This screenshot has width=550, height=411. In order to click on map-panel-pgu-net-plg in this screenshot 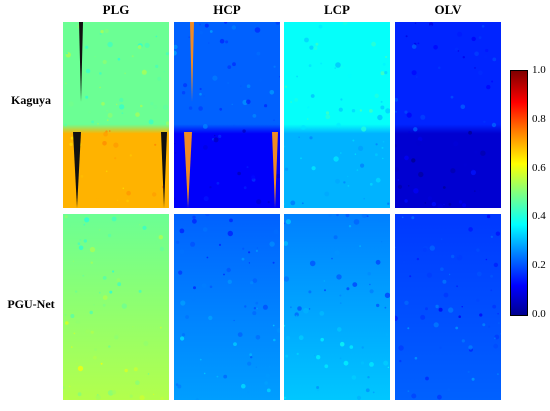, I will do `click(116, 307)`.